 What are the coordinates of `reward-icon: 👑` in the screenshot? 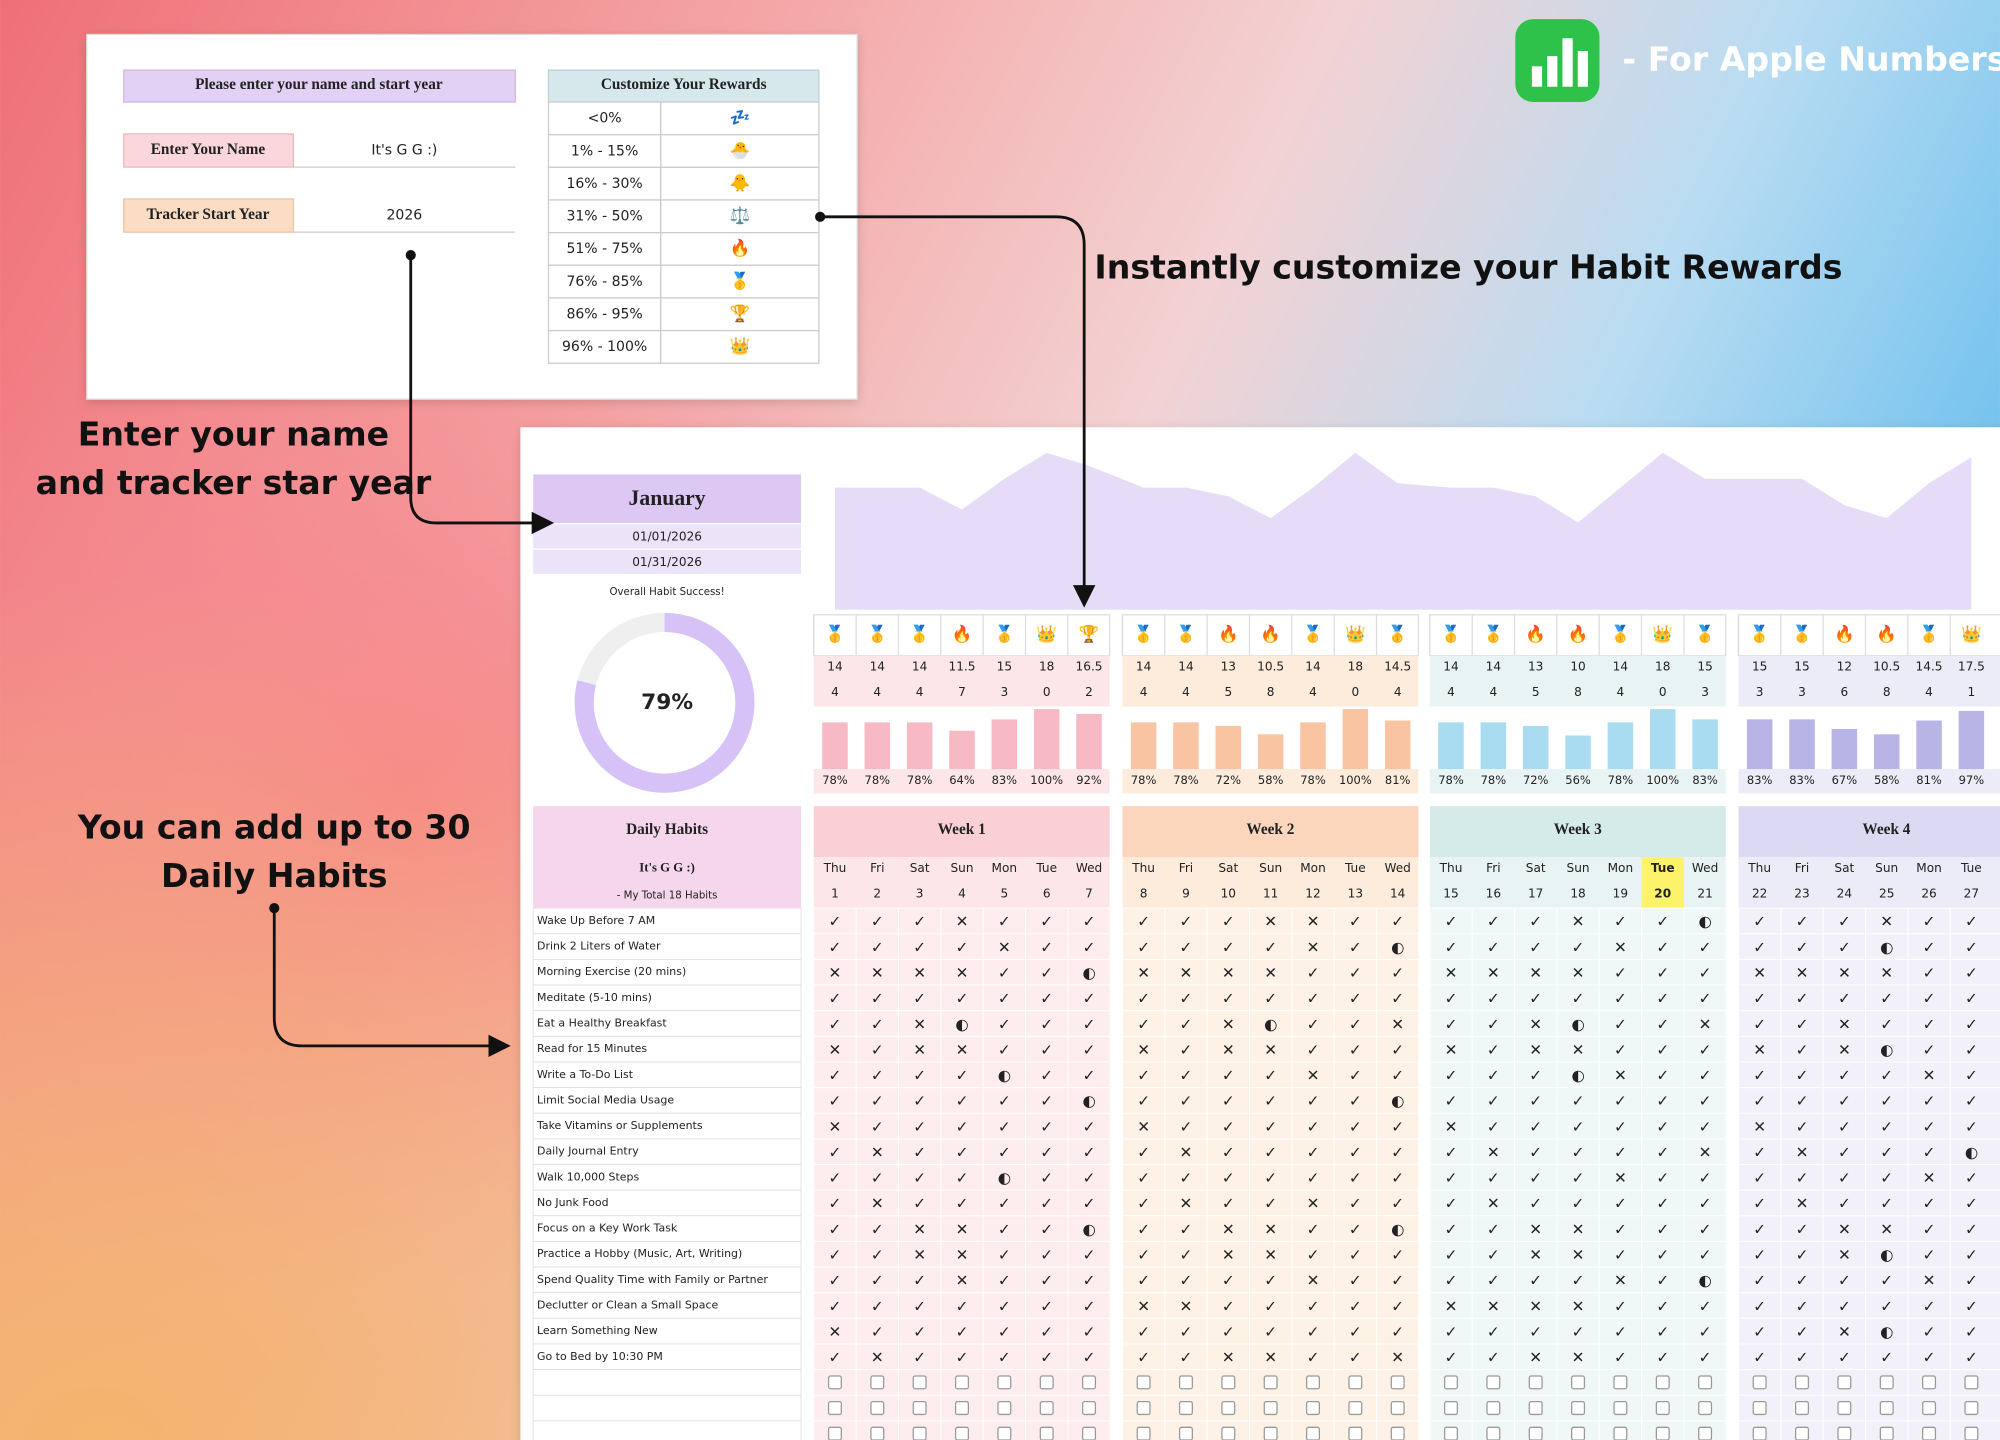 It's located at (739, 346).